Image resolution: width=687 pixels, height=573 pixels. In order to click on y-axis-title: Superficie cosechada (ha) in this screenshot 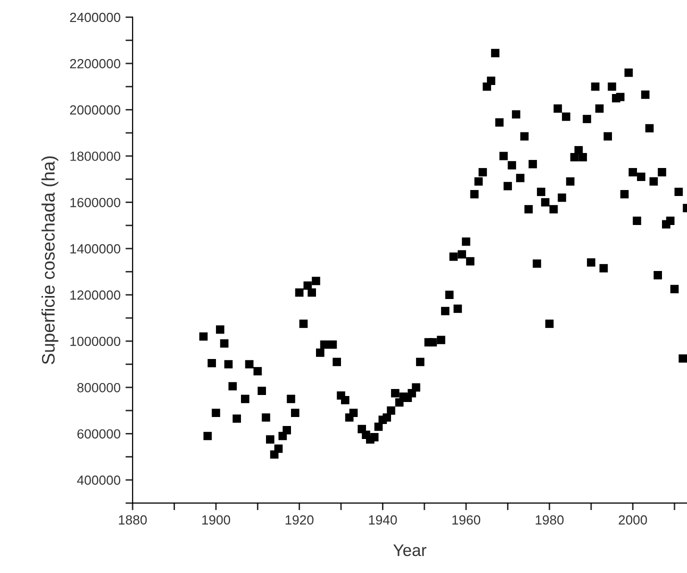, I will do `click(49, 260)`.